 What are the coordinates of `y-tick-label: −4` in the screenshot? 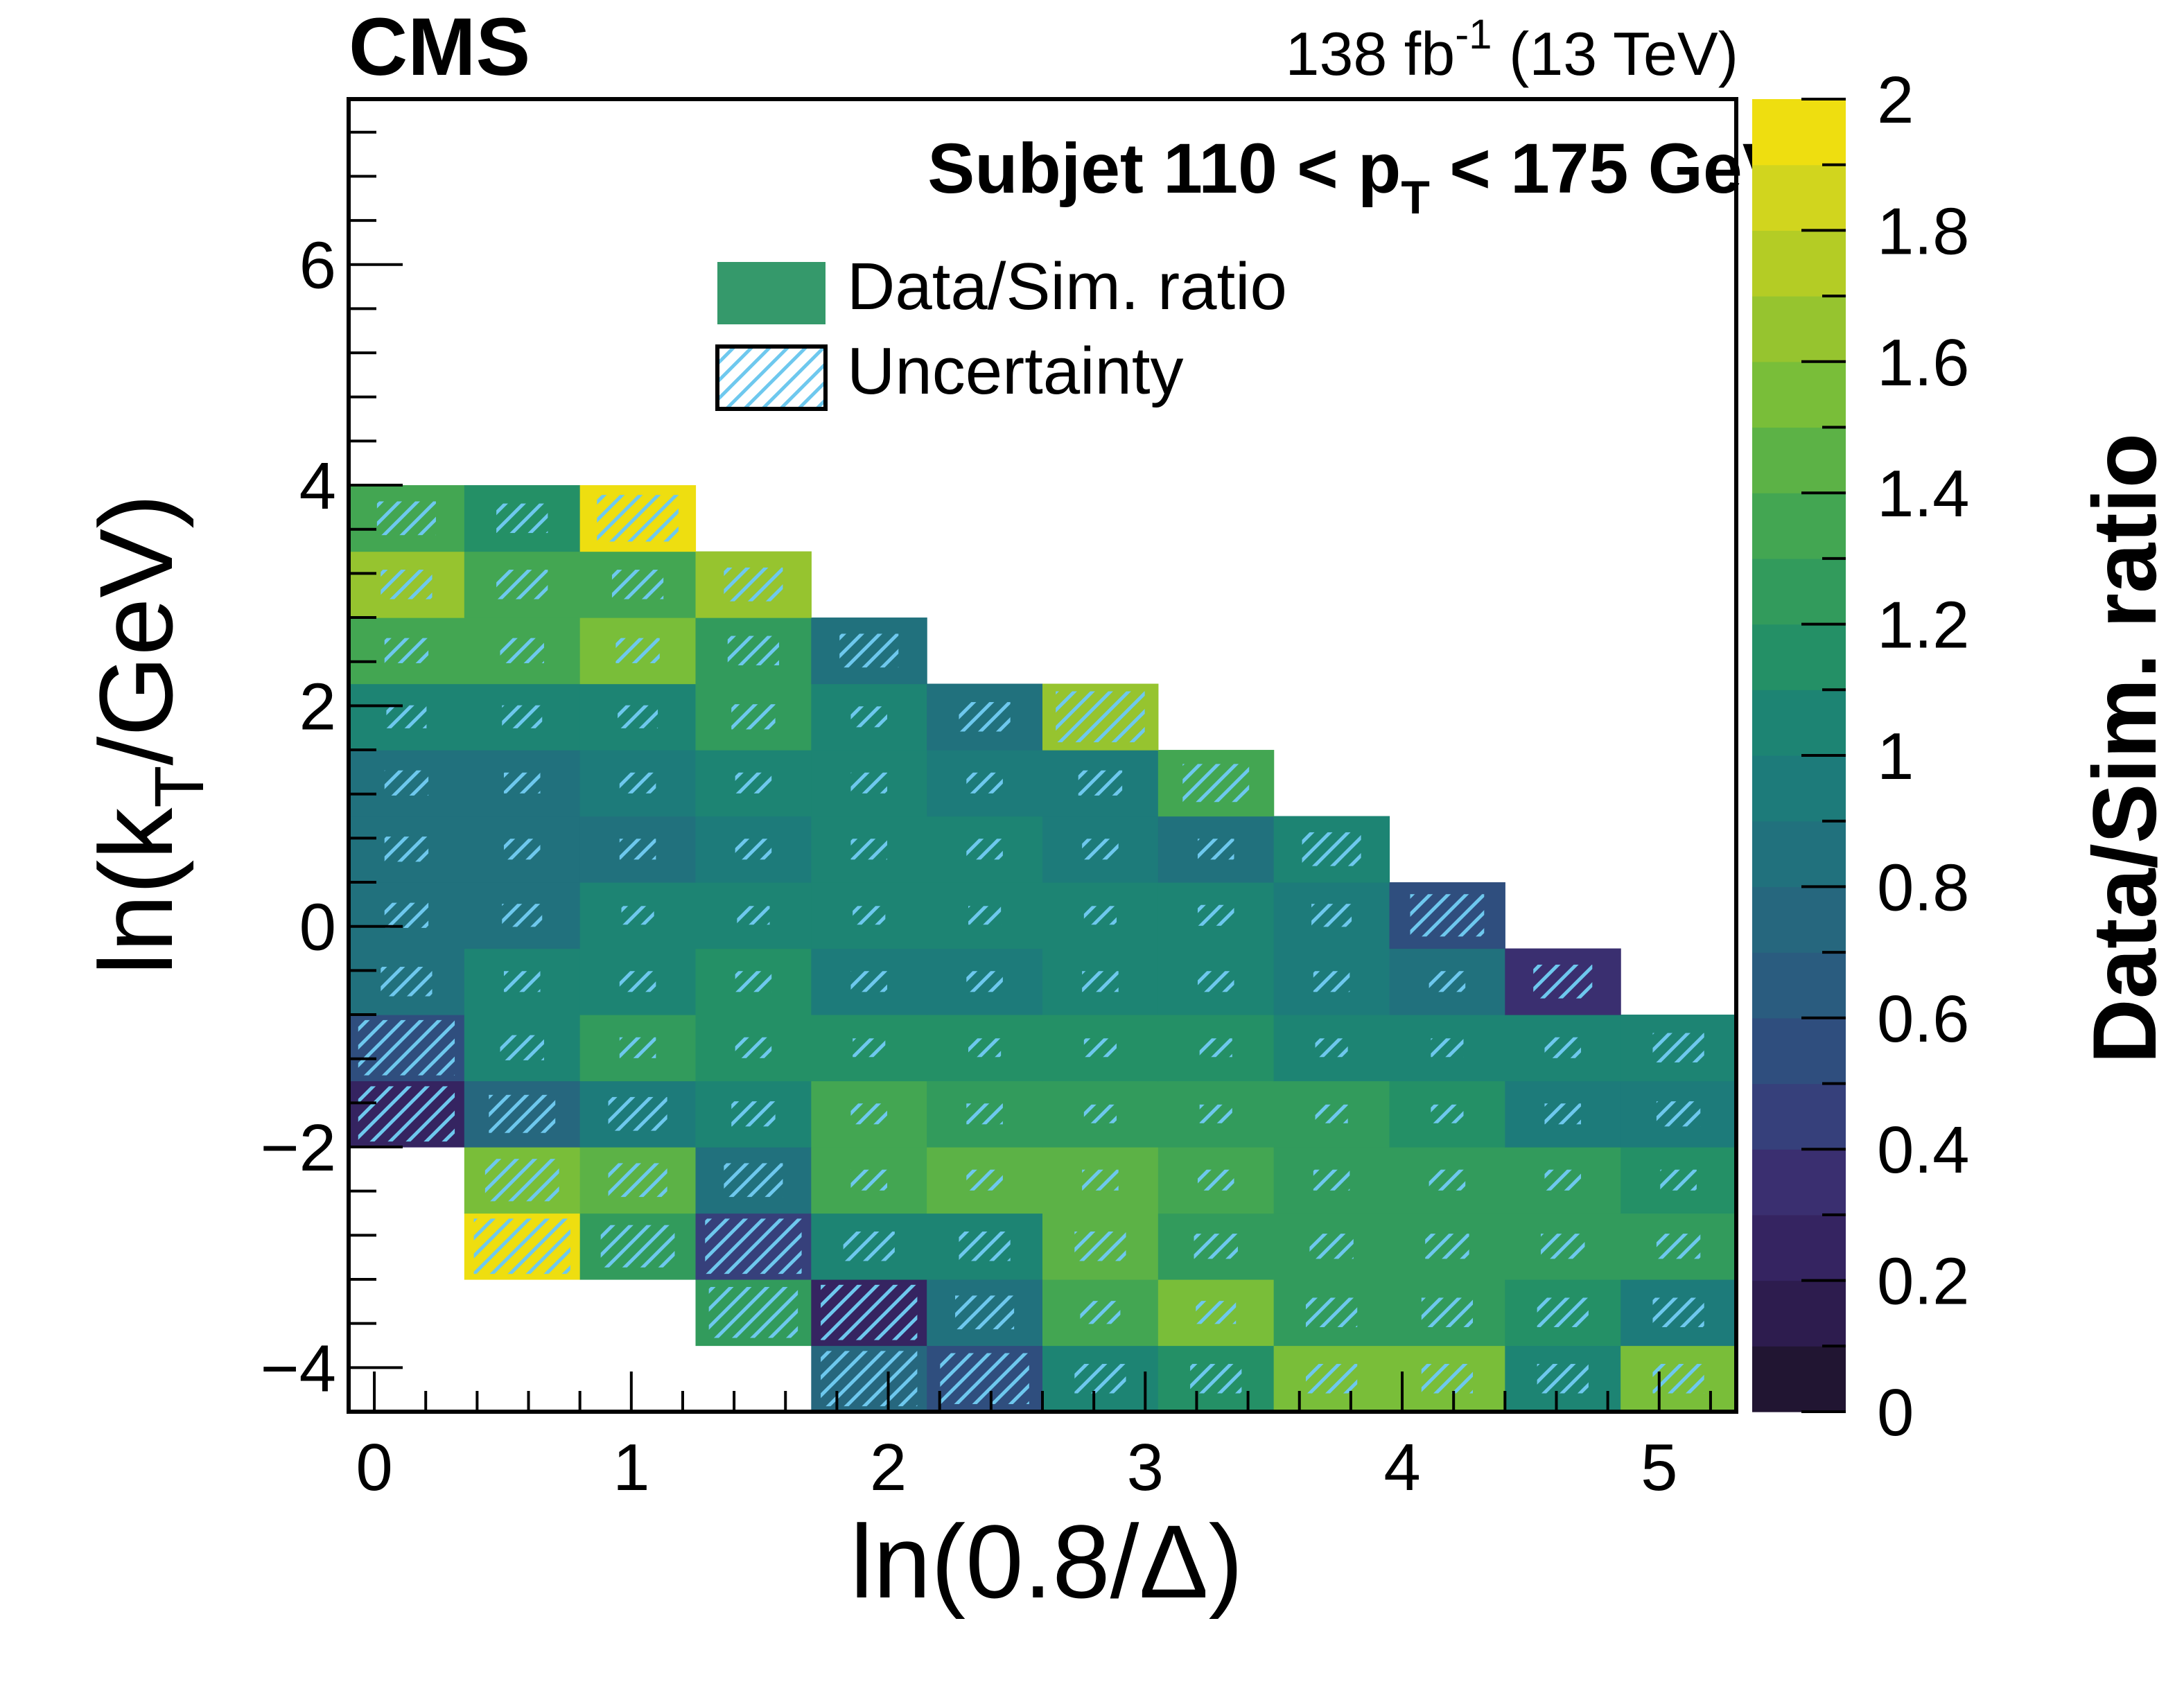 It's located at (298, 1368).